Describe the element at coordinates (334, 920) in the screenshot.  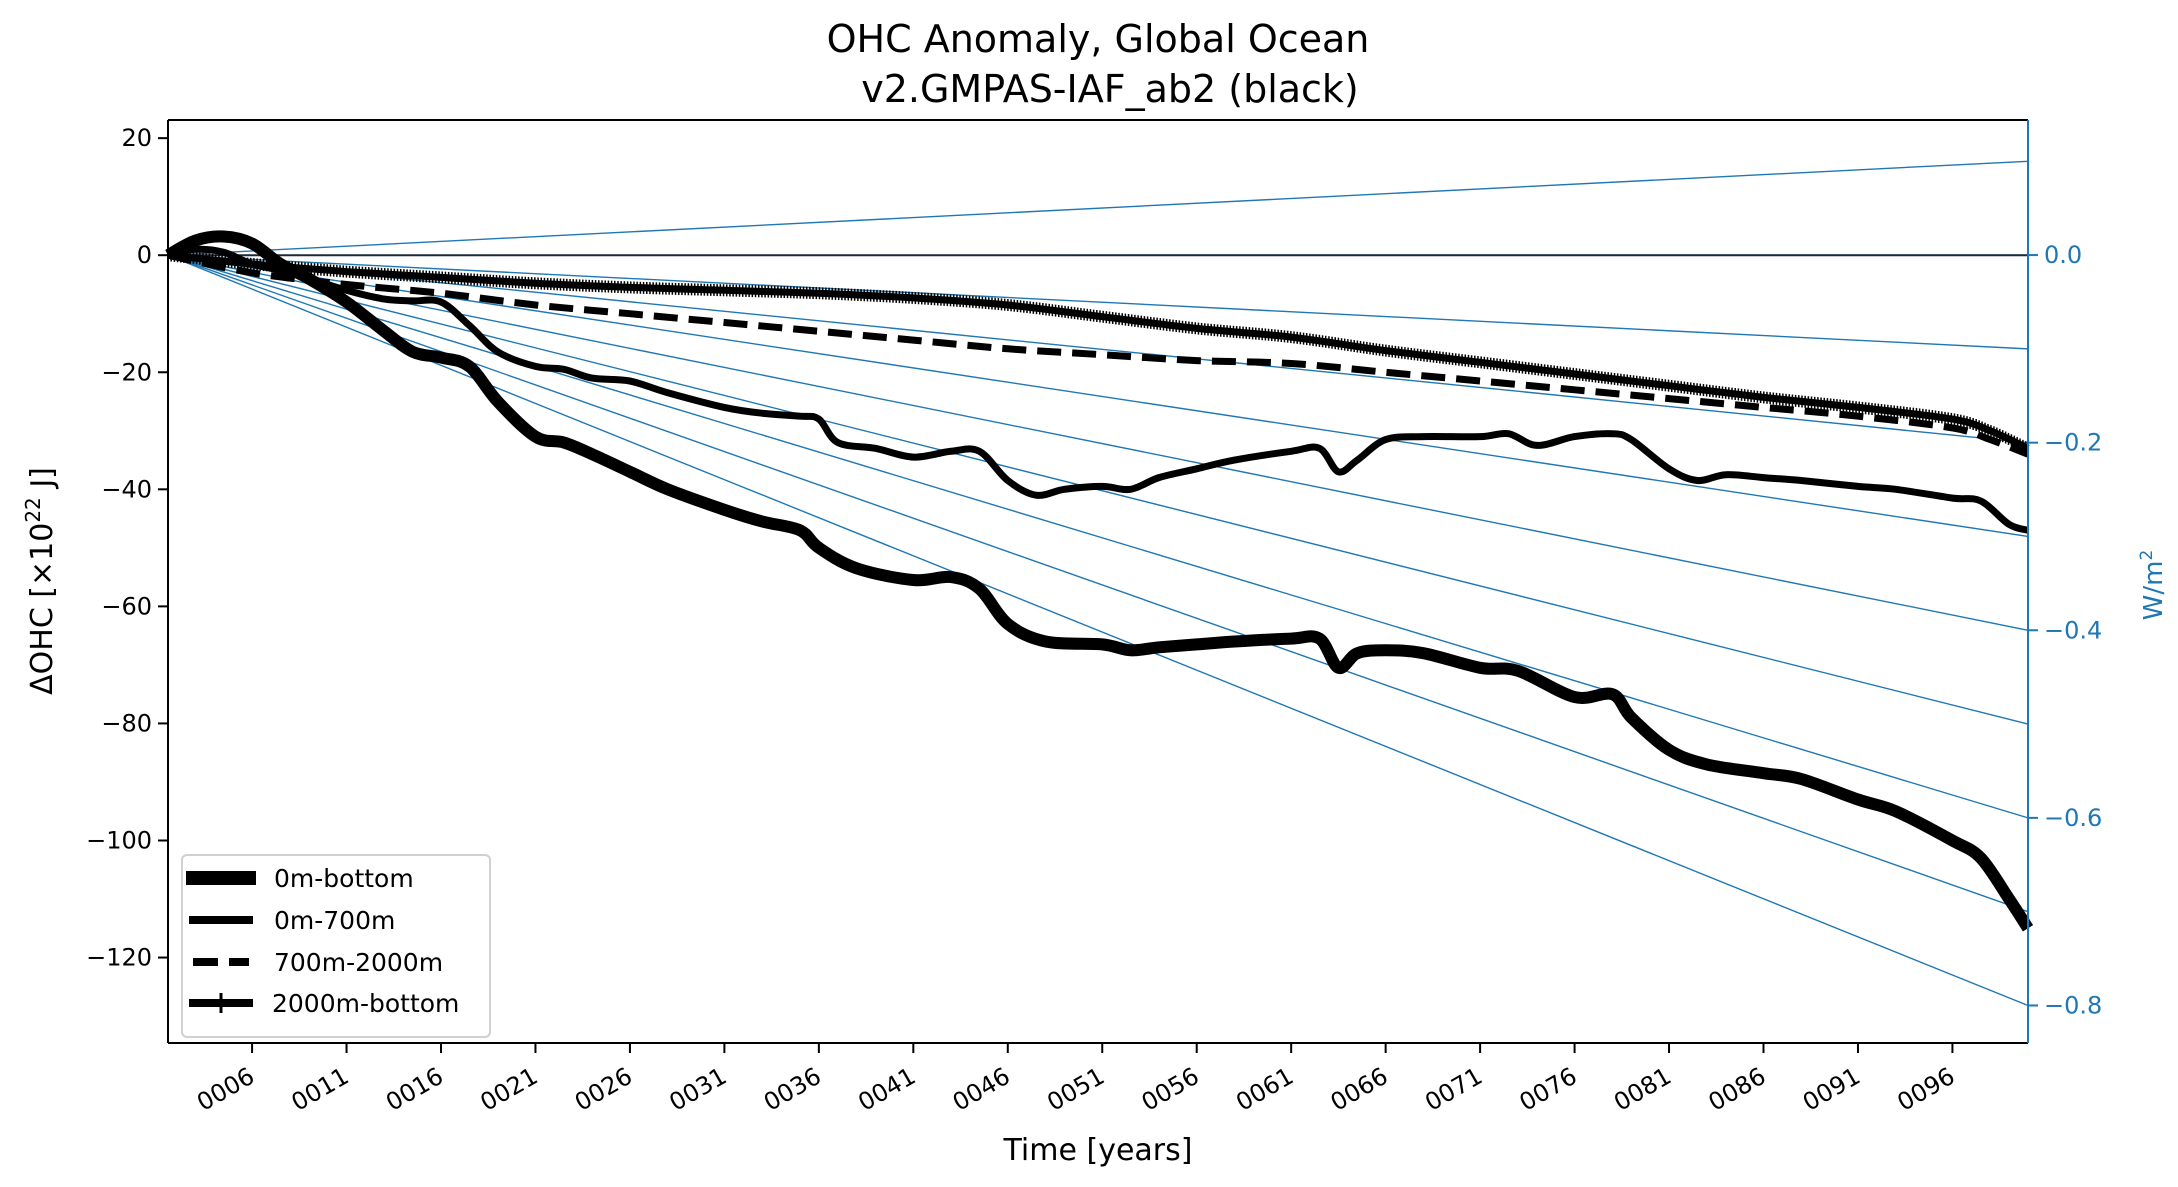
I see `legend-label: 0m-700m` at that location.